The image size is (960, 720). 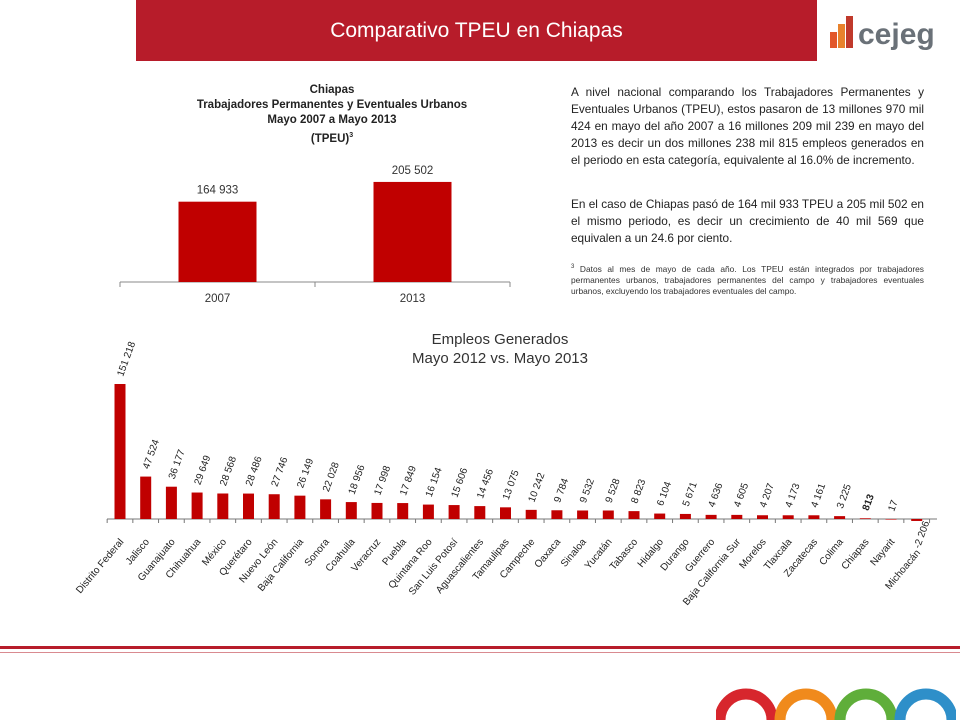 I want to click on title-bar: Comparativo TPEU en Chiapas, so click(x=476, y=30).